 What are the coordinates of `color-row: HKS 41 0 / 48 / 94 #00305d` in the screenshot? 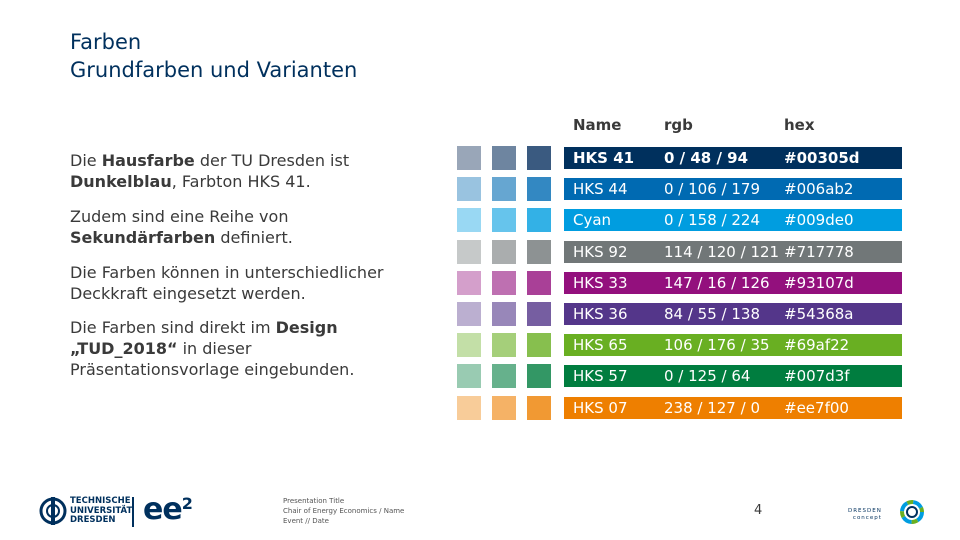 It's located at (733, 158).